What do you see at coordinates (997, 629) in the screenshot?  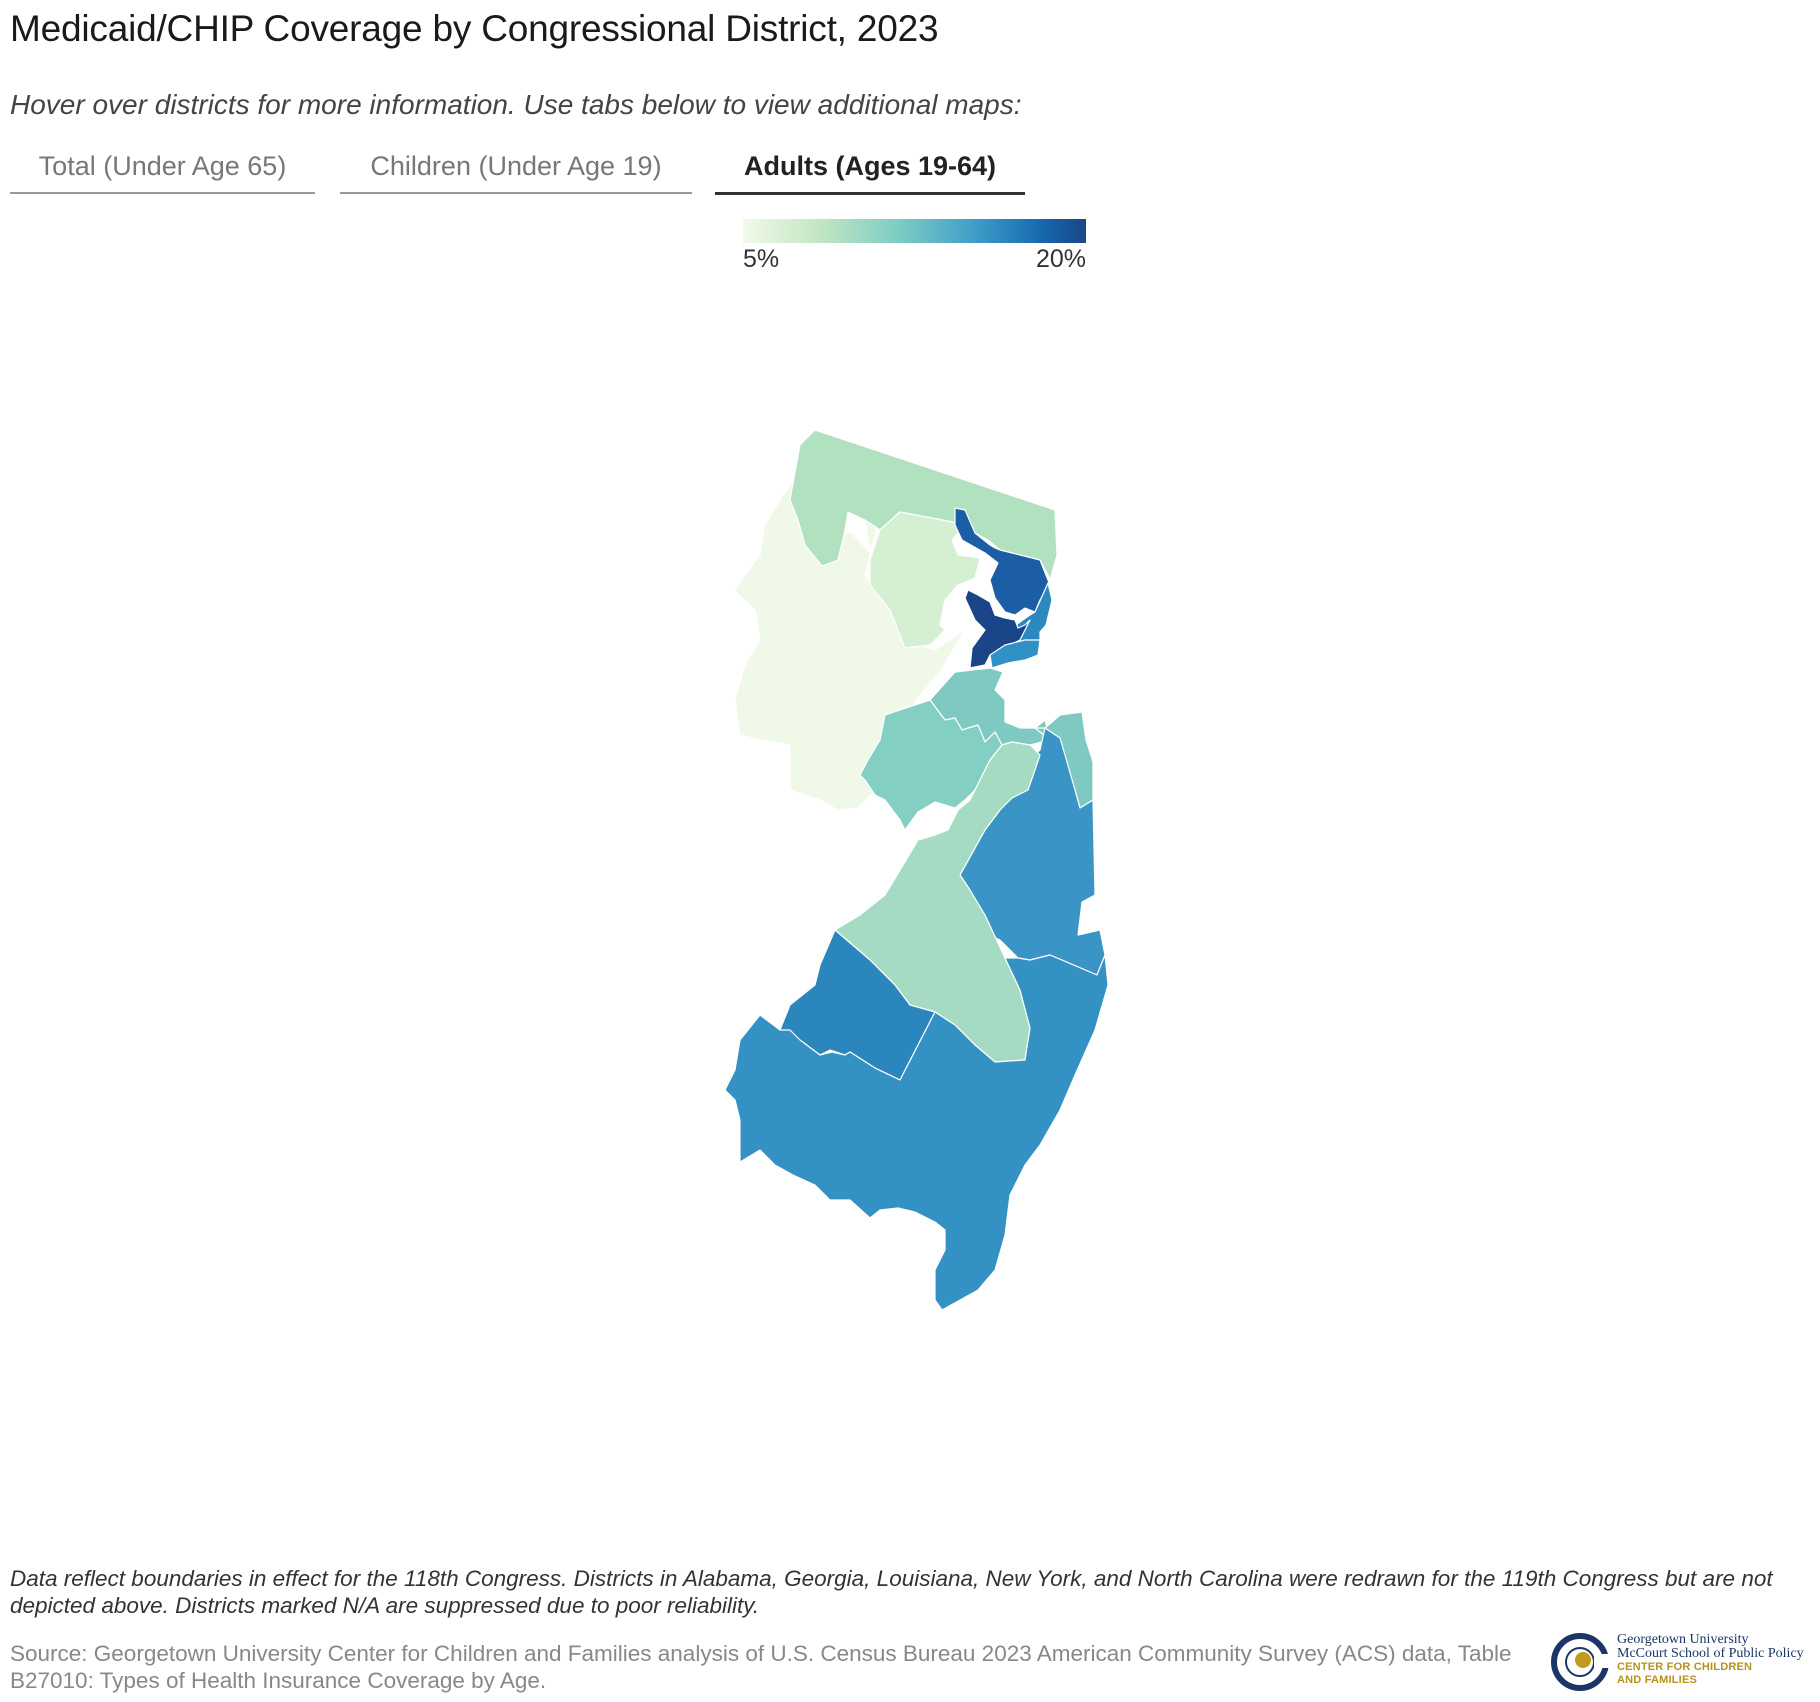 I see `district-newark` at bounding box center [997, 629].